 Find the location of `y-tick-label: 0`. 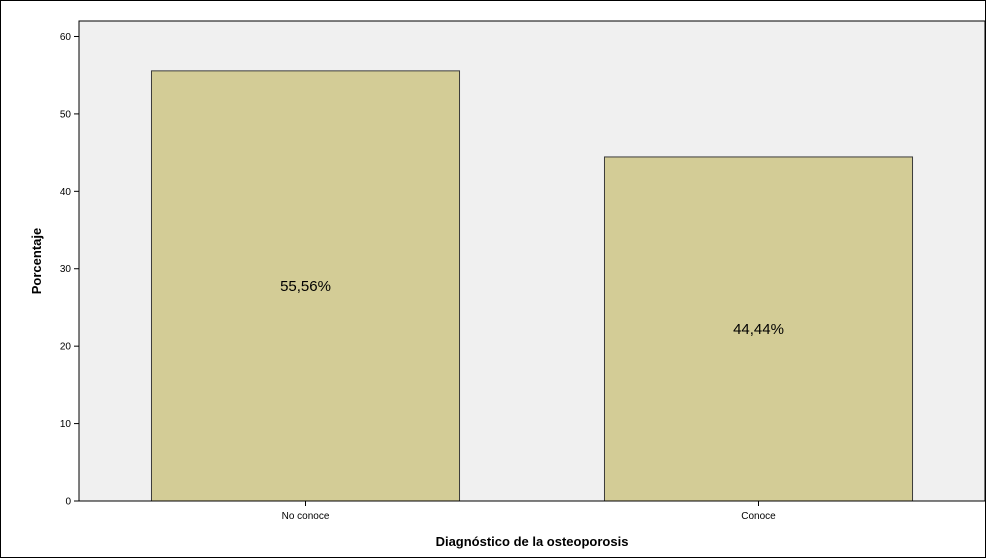

y-tick-label: 0 is located at coordinates (68, 502).